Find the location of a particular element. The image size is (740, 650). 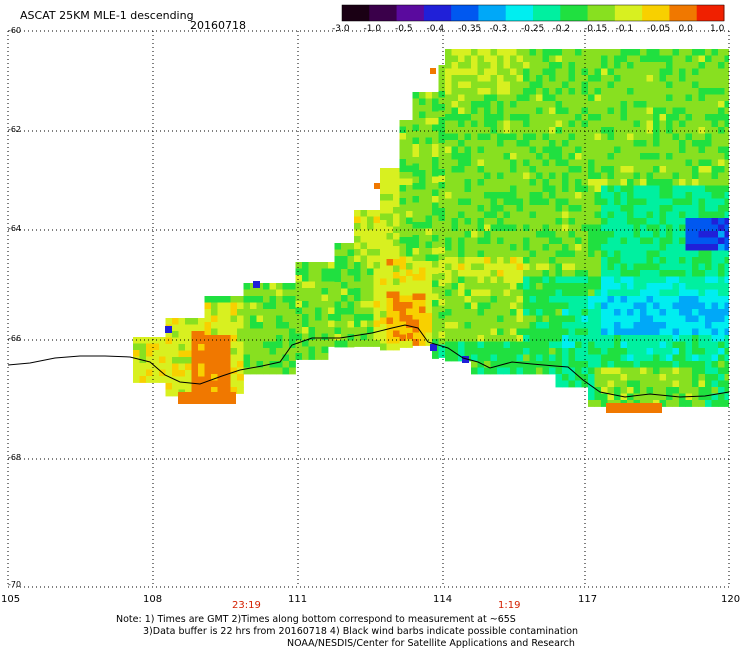

color-scale-tick: -0.3 is located at coordinates (498, 29).